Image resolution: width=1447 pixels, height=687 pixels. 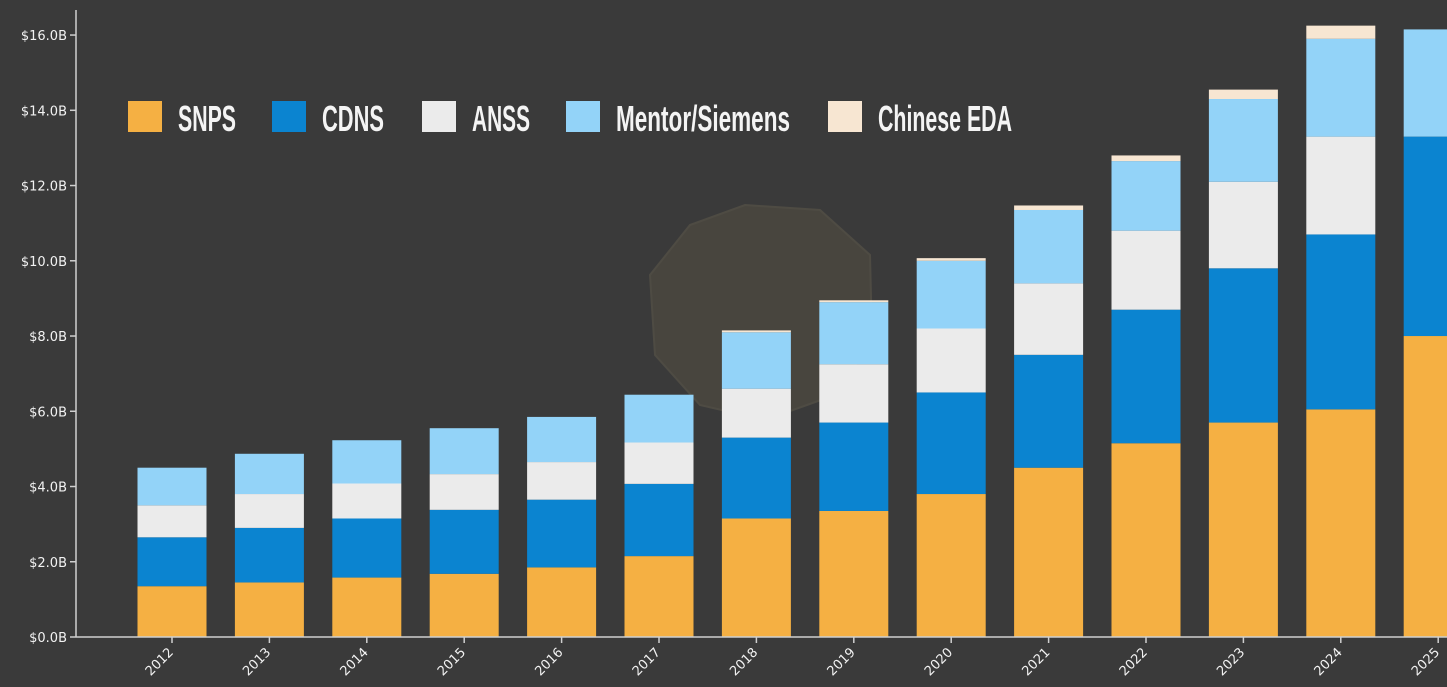 I want to click on legend-swatch-mentor-siemens, so click(x=583, y=116).